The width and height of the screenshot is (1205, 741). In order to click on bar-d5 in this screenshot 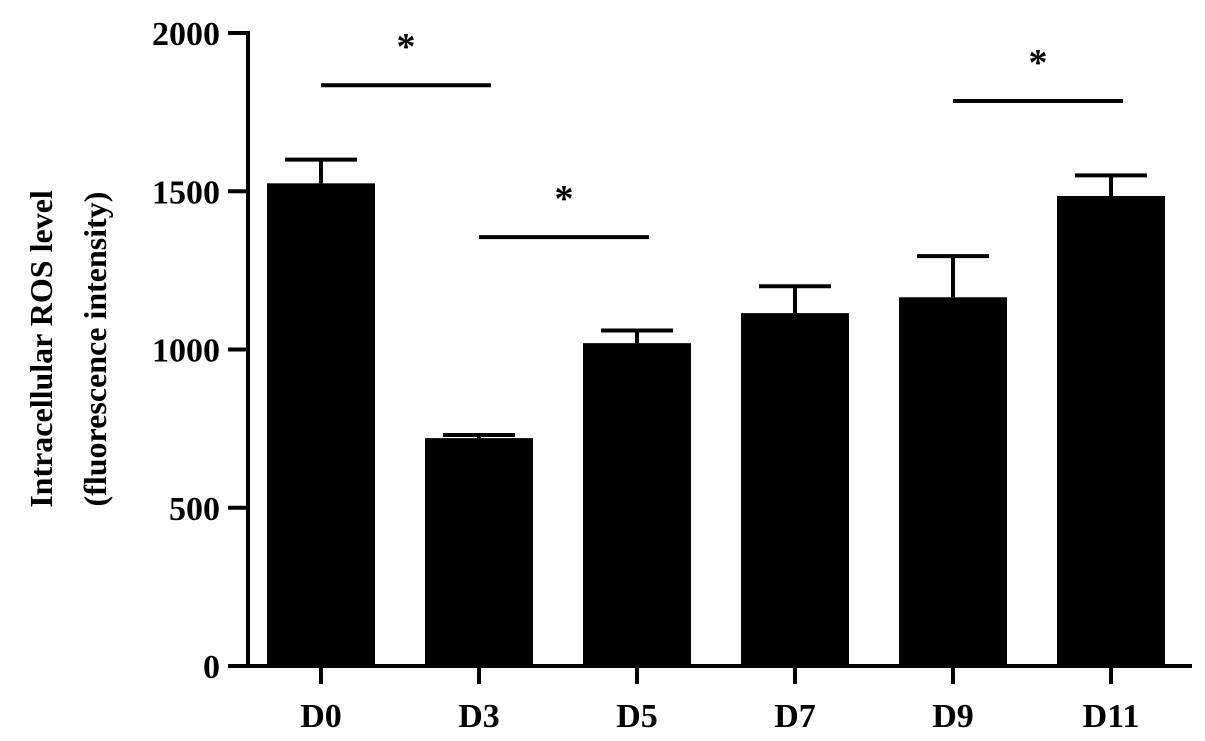, I will do `click(637, 504)`.